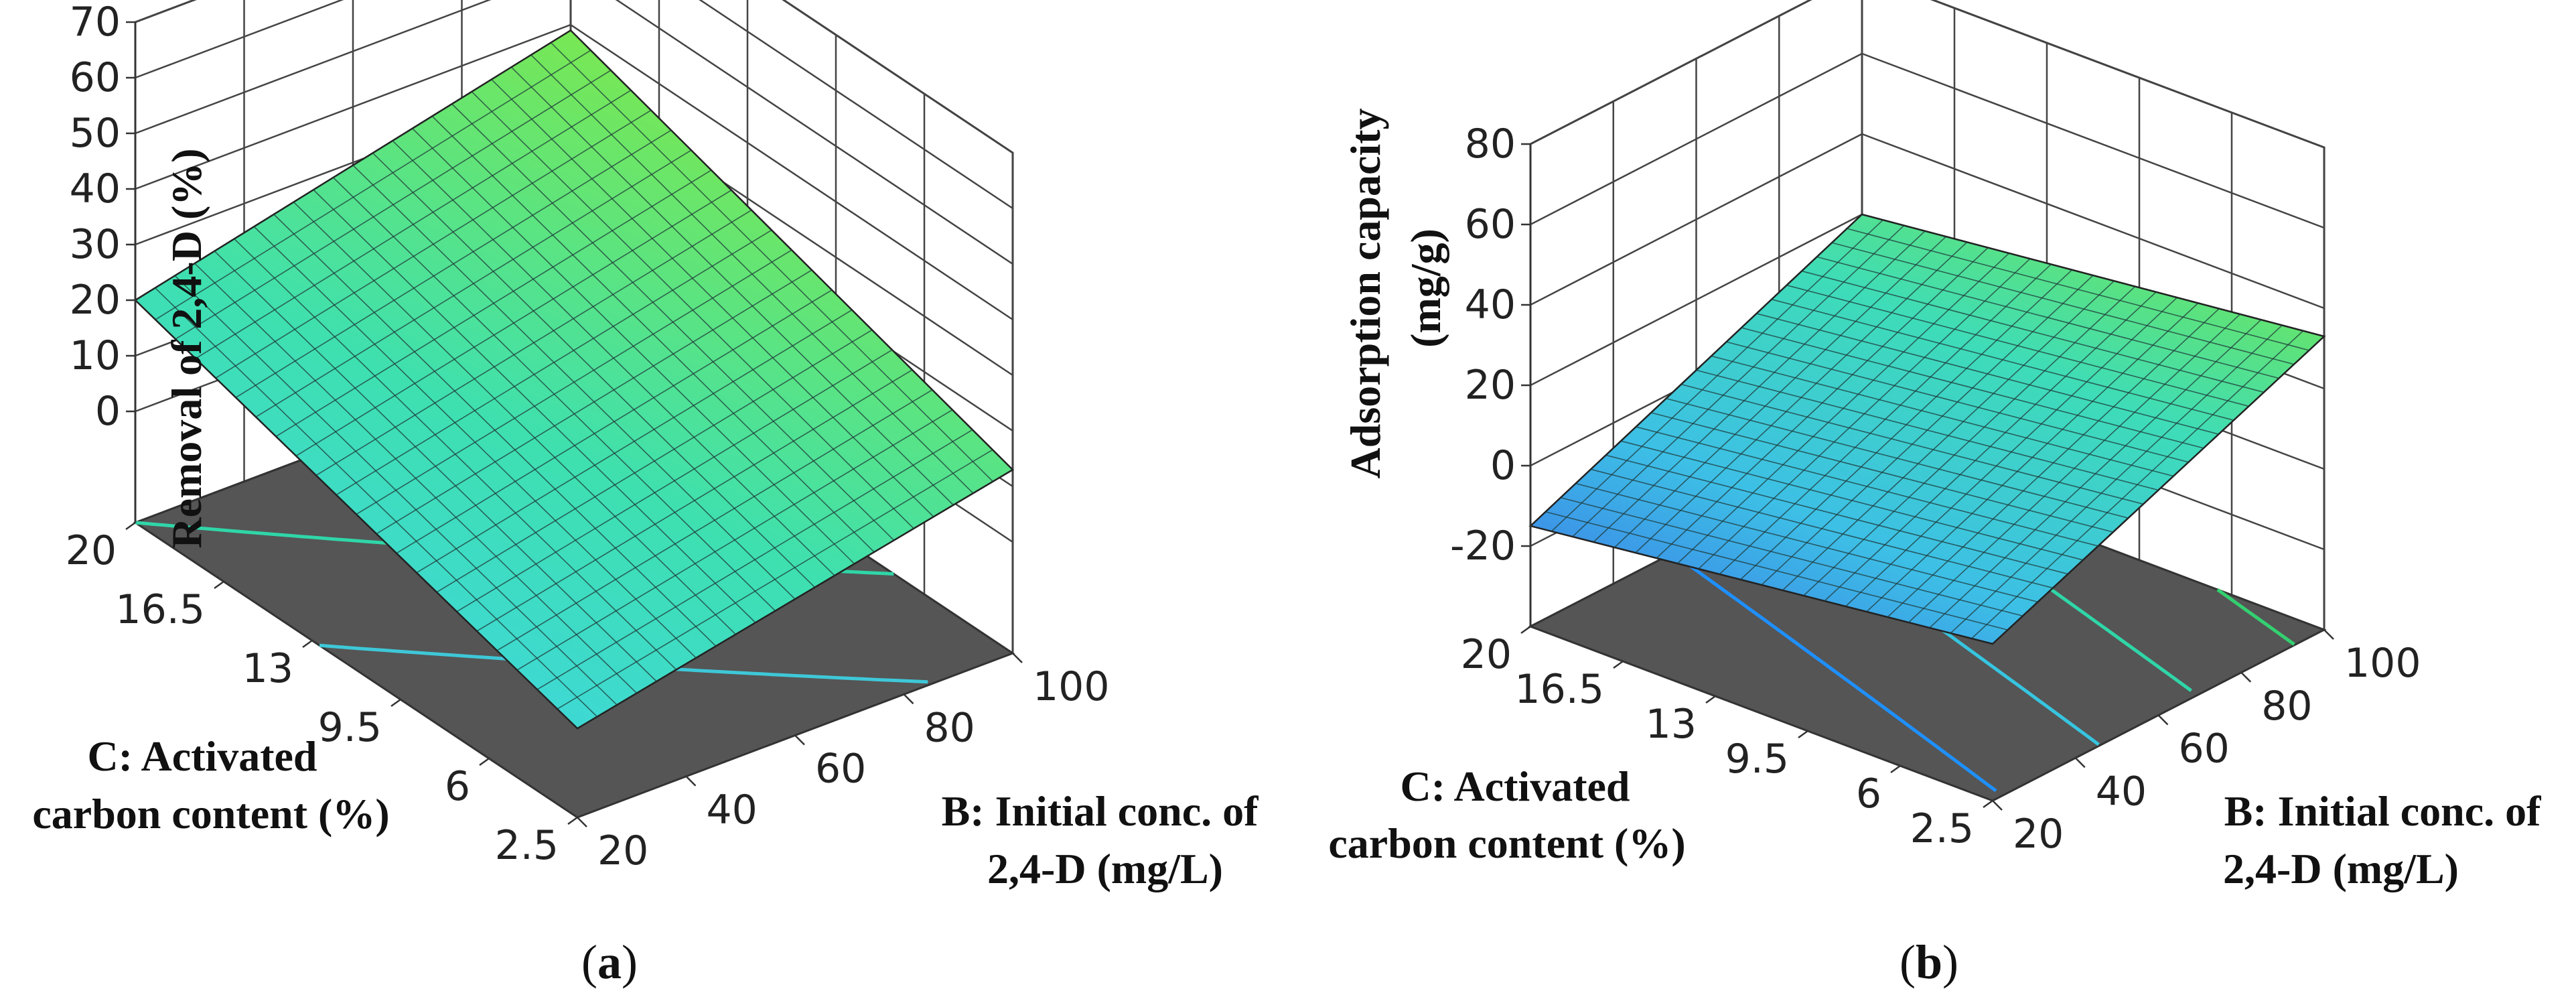  Describe the element at coordinates (95, 77) in the screenshot. I see `panel-a-z-tick-label: 60` at that location.